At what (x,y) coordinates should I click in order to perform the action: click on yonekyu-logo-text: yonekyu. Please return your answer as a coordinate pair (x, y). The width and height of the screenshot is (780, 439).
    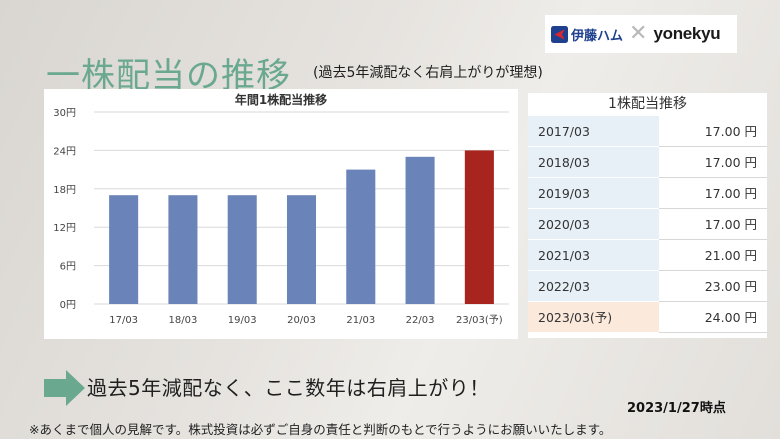
    Looking at the image, I should click on (687, 33).